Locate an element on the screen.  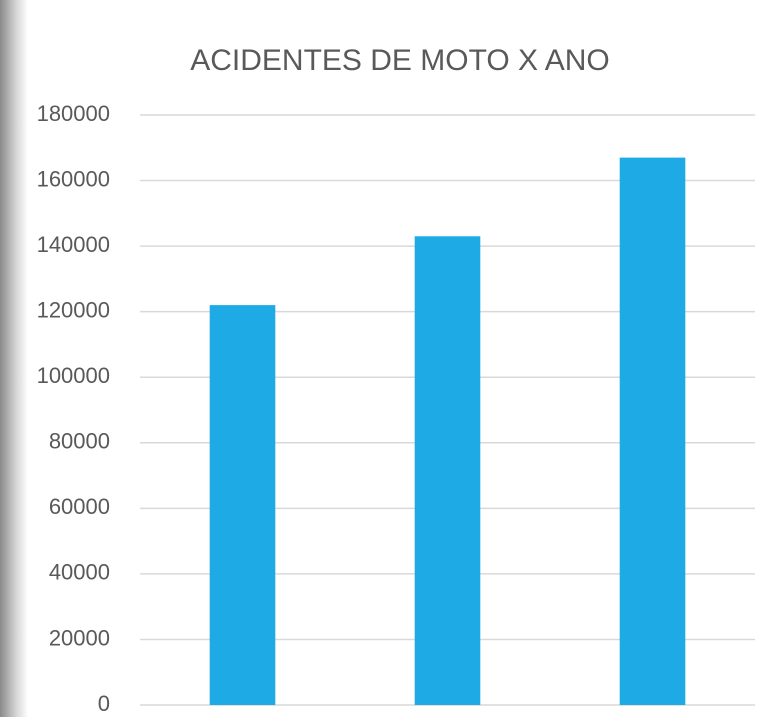
y-tick-label: 0 is located at coordinates (104, 703).